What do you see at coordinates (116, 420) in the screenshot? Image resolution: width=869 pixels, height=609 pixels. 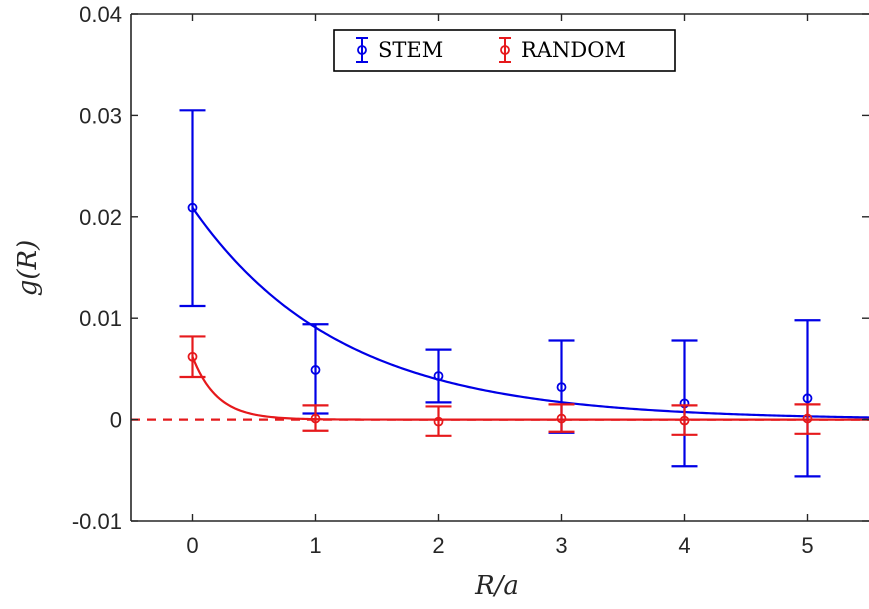 I see `y-tick-label: 0` at bounding box center [116, 420].